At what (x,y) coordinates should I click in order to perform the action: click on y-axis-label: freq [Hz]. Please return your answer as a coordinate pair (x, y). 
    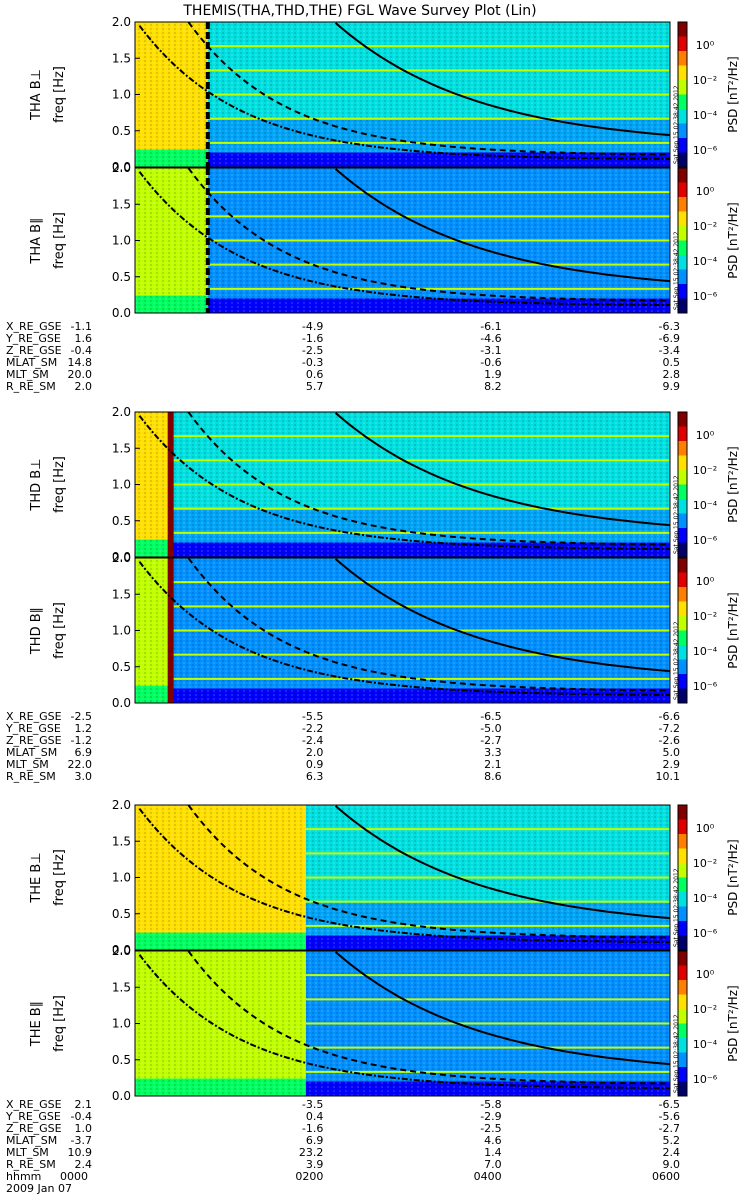
    Looking at the image, I should click on (59, 1023).